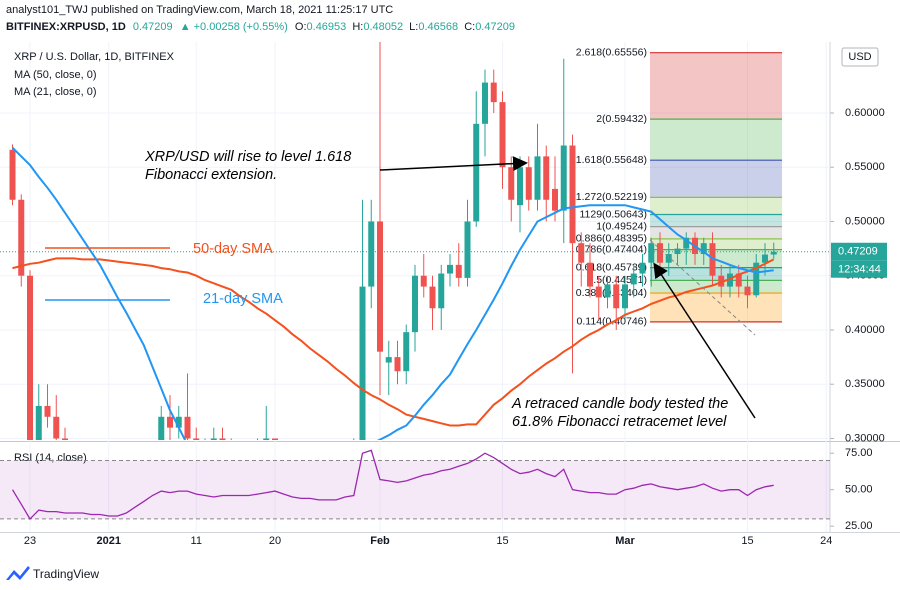  I want to click on ohlc-value: 0.47209, so click(495, 27).